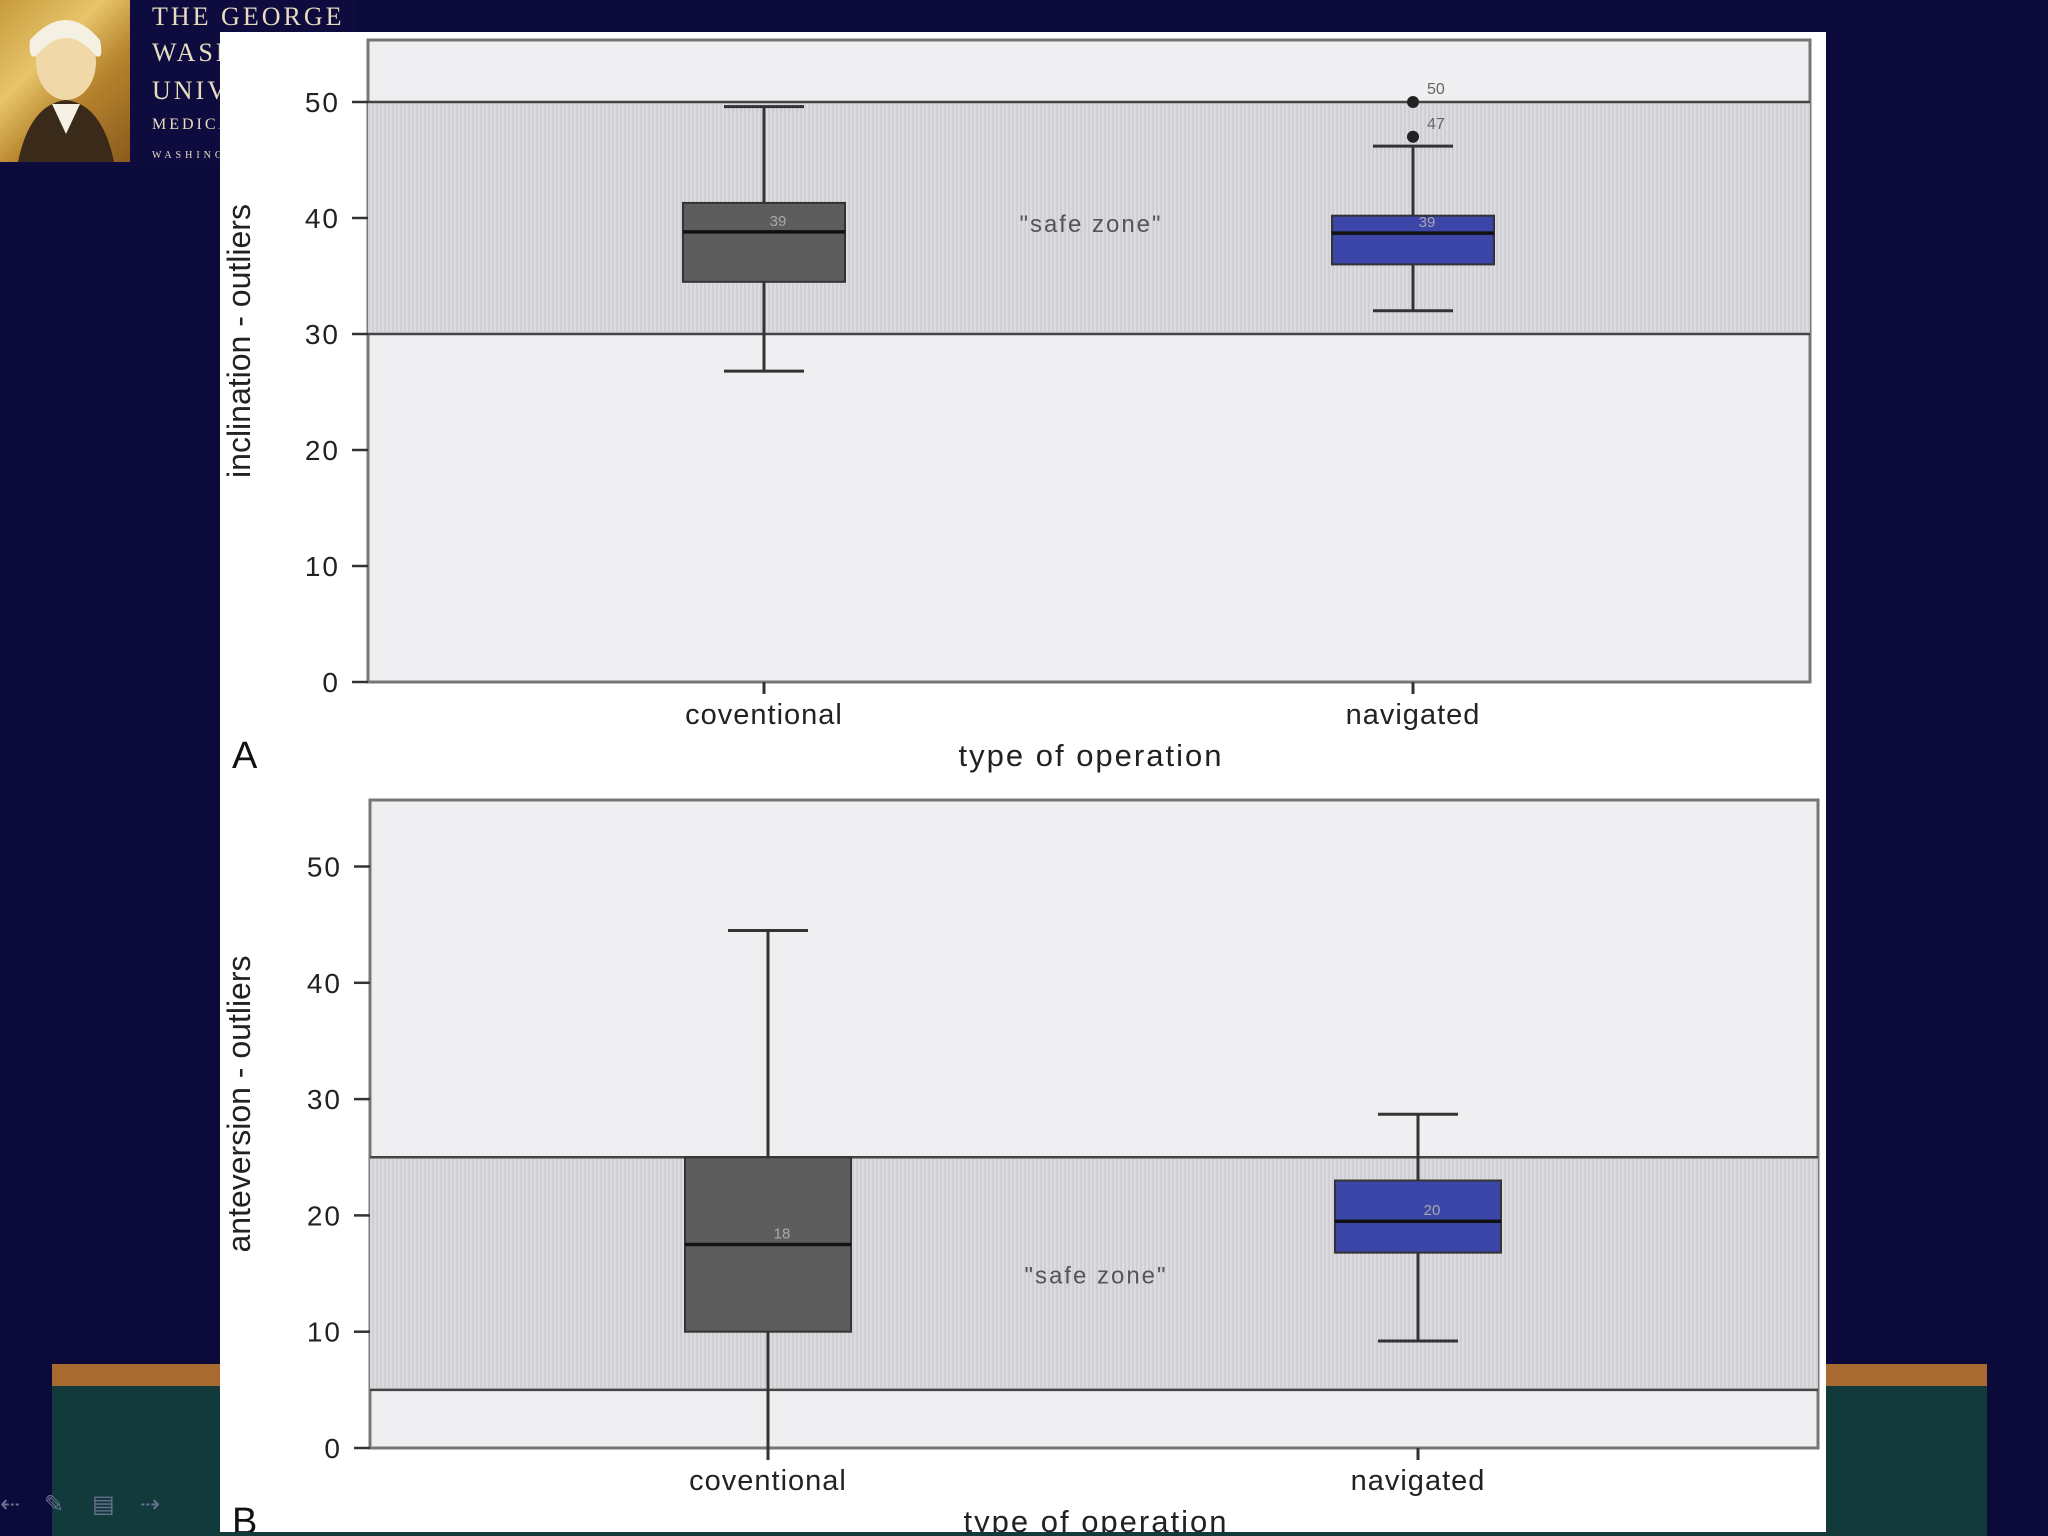 Image resolution: width=2048 pixels, height=1536 pixels. I want to click on panel-a-coventional-box, so click(764, 242).